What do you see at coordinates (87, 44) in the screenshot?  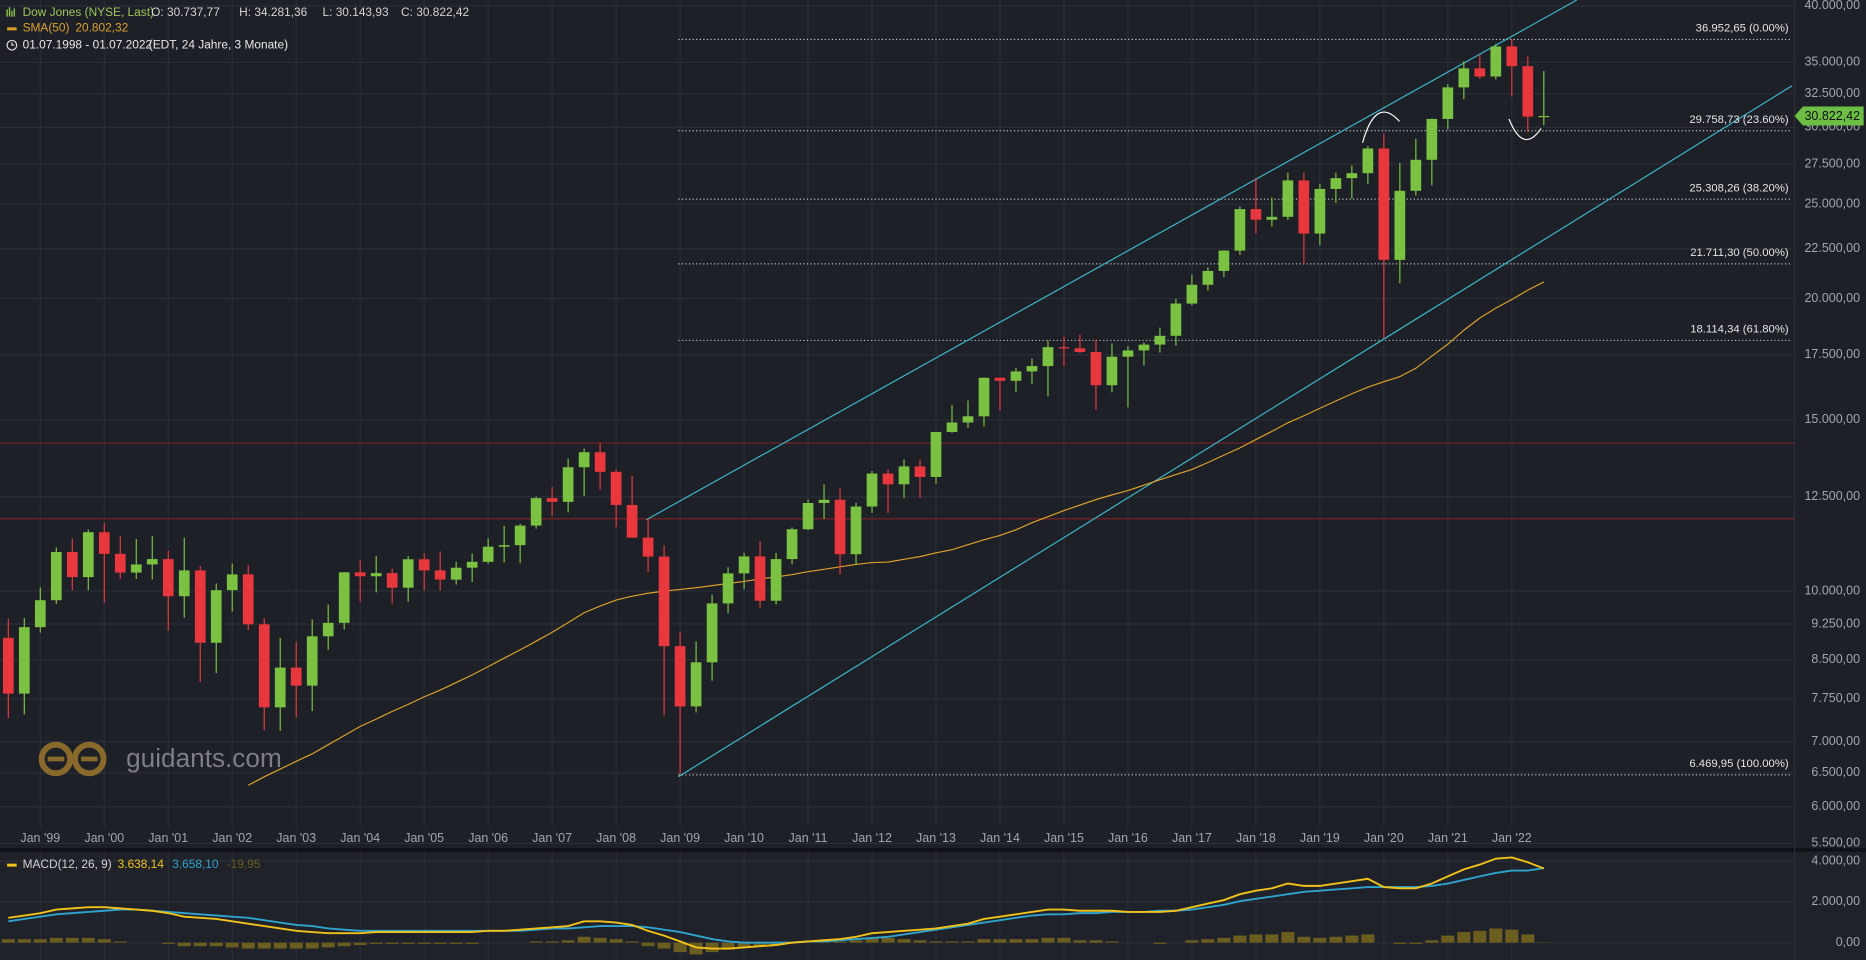 I see `period: 01.07.1998 - 01.07.2022` at bounding box center [87, 44].